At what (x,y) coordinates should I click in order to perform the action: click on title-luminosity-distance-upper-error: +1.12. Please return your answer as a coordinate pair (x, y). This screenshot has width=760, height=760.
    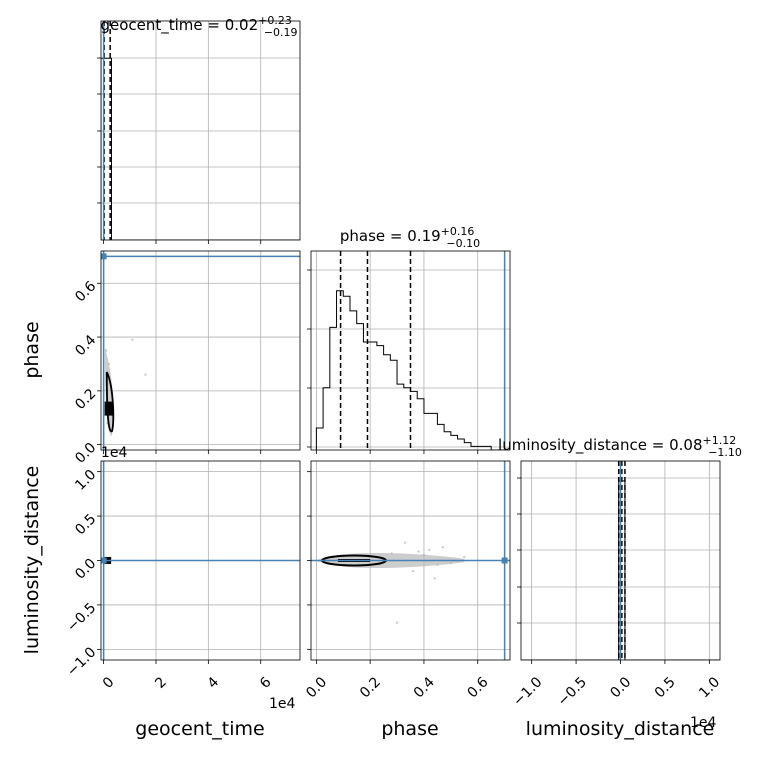
    Looking at the image, I should click on (720, 440).